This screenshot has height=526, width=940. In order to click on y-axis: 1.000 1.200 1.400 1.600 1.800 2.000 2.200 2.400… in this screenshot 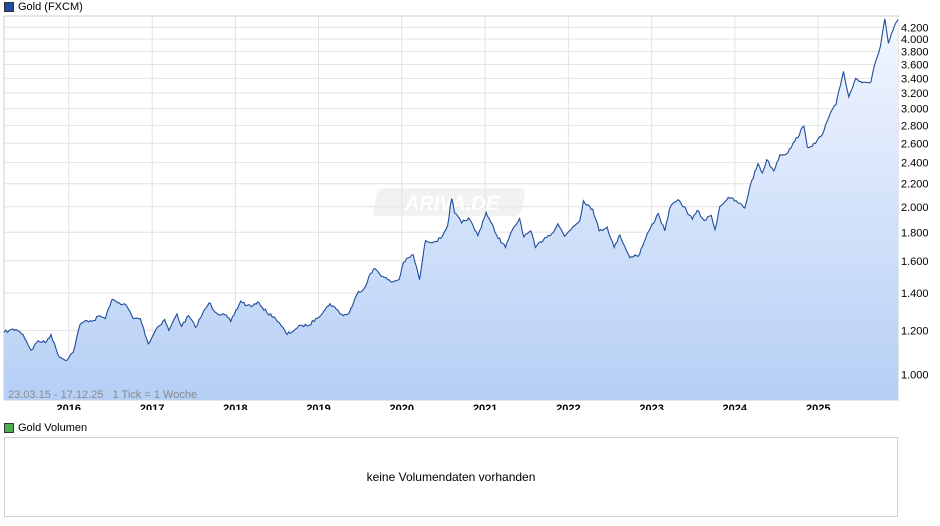, I will do `click(915, 201)`.